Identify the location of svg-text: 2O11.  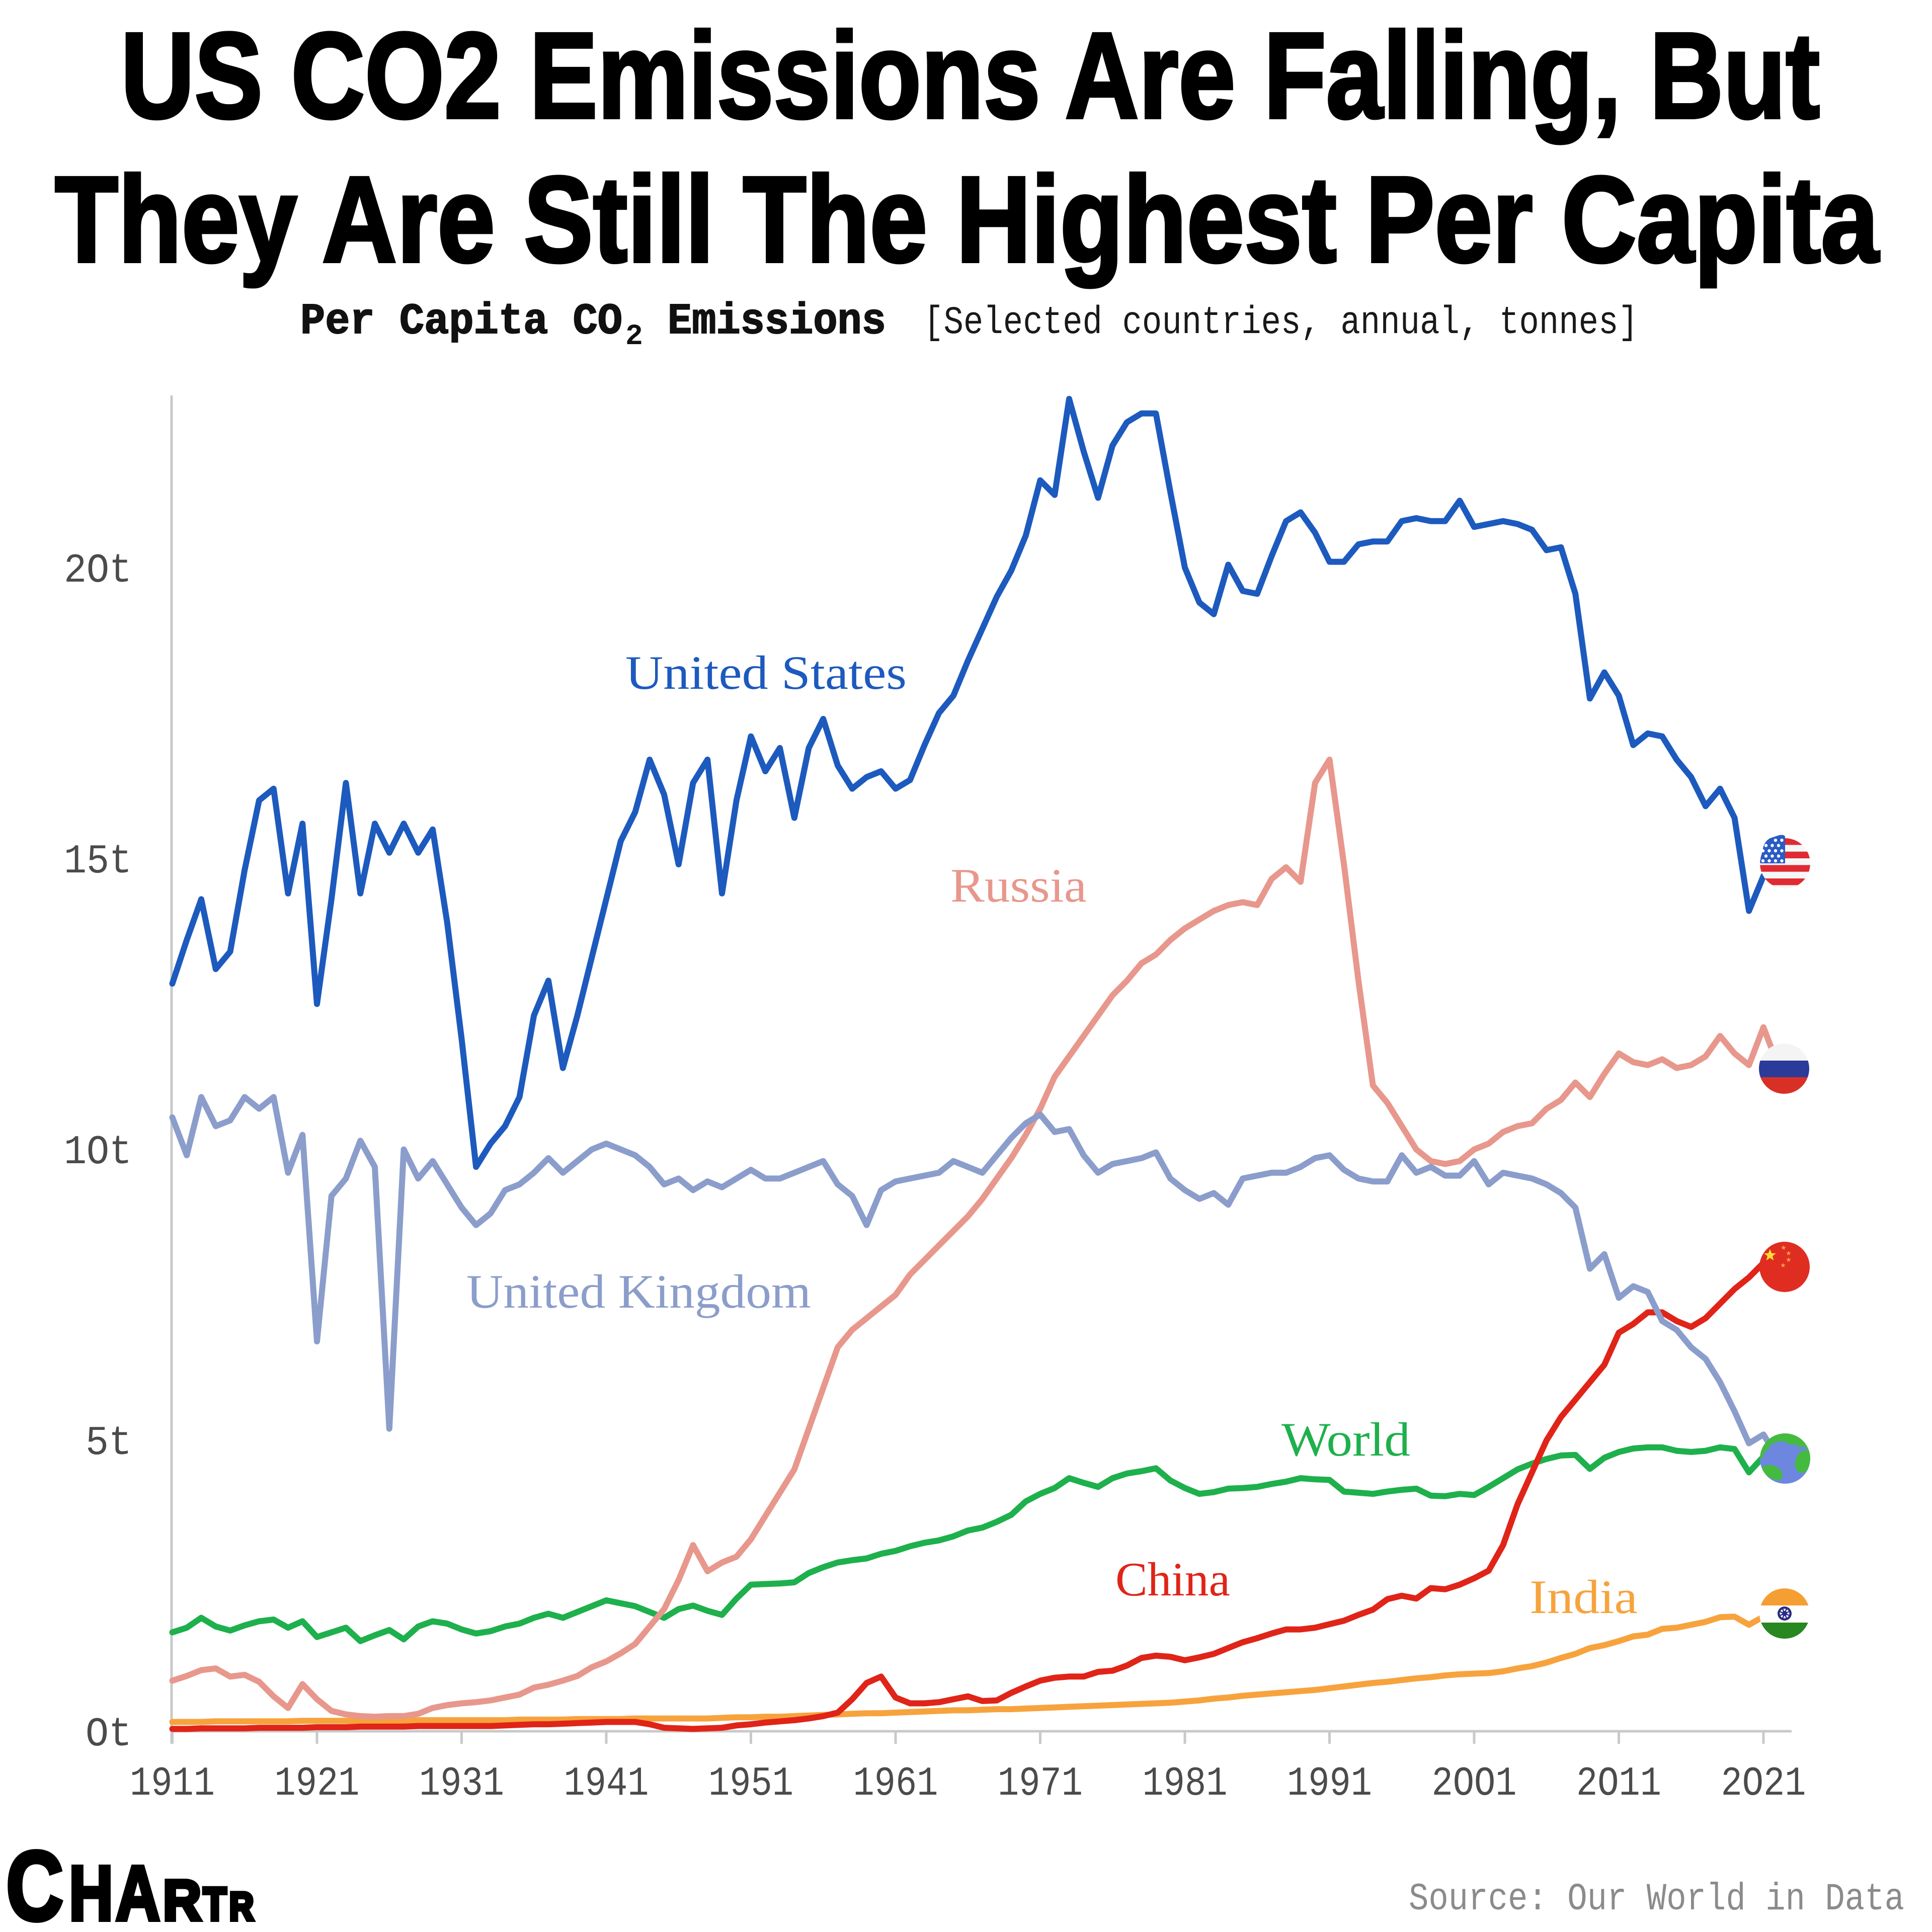
(1619, 1783).